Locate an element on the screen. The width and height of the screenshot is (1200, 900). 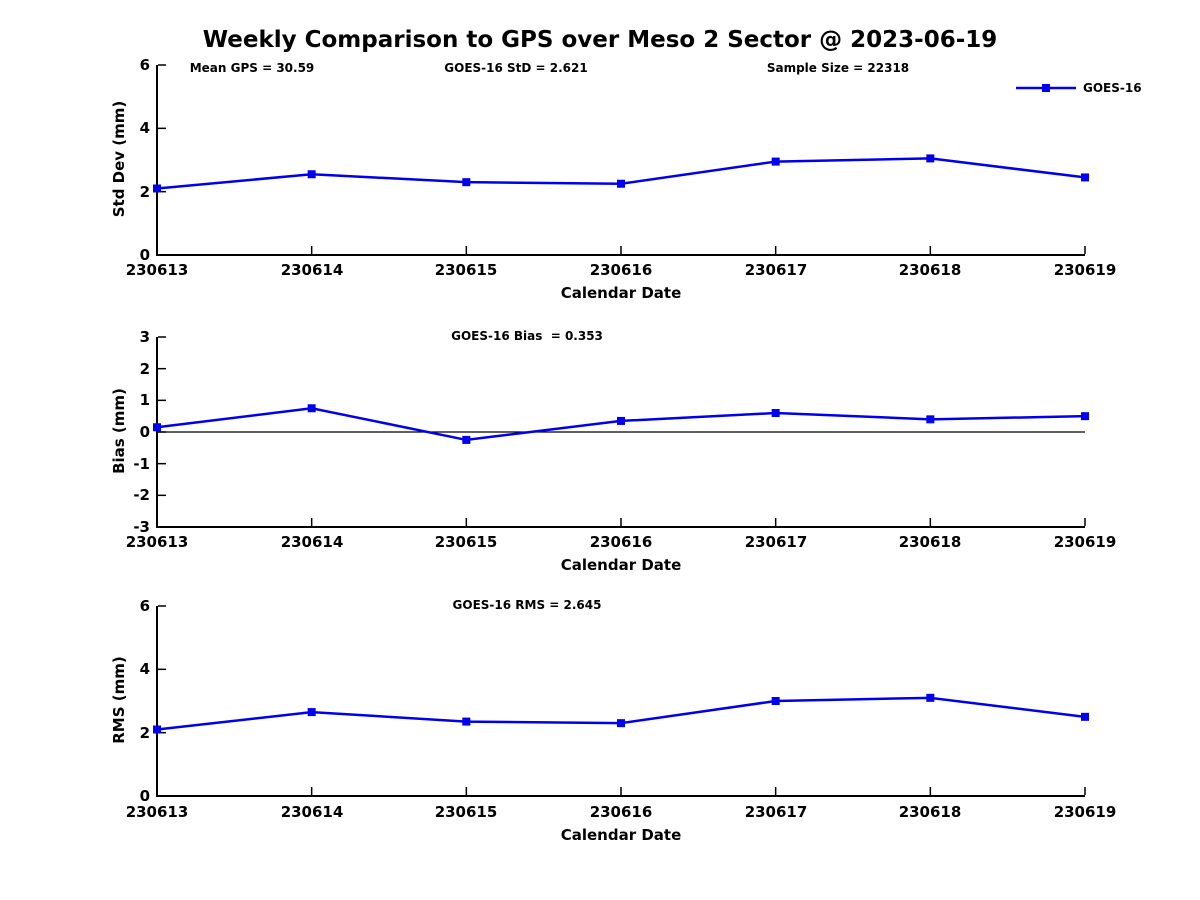
goes16-rms-annotation: GOES-16 RMS = 2.645 is located at coordinates (527, 605).